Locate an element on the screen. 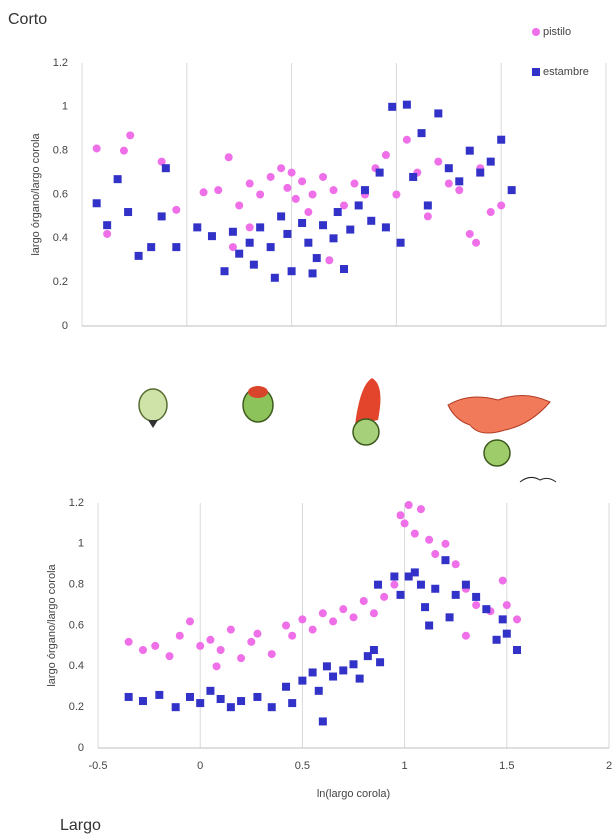 The height and width of the screenshot is (840, 616). x-tick-label: 1.5 is located at coordinates (506, 766).